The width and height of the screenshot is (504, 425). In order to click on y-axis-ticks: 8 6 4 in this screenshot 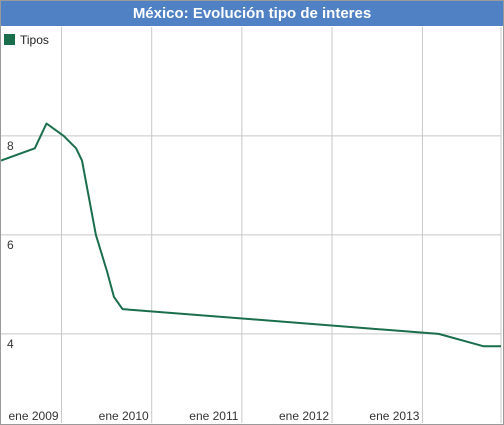, I will do `click(10, 245)`.